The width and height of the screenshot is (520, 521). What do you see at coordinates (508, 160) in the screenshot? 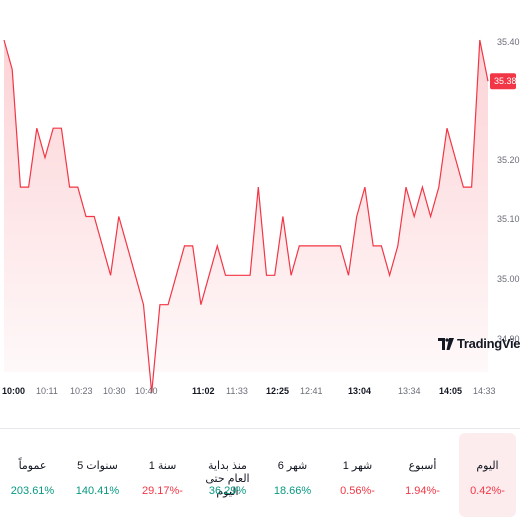
I see `y-axis-tick-label: 35.20` at bounding box center [508, 160].